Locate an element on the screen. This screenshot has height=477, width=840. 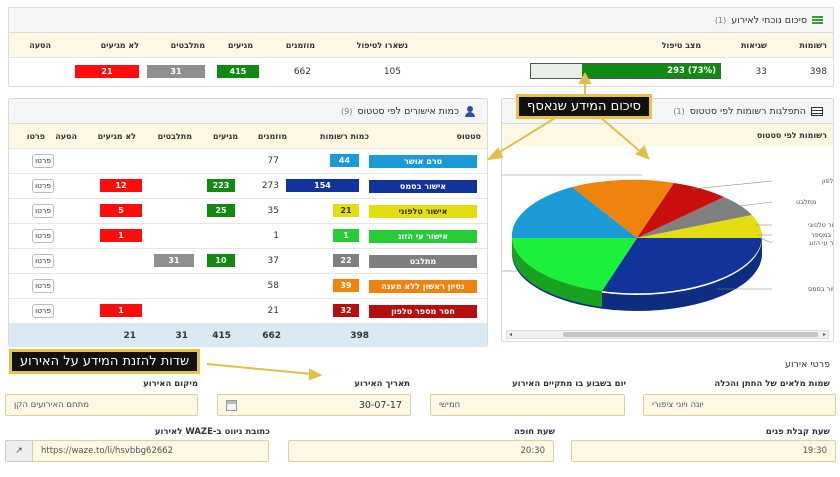
summary-remaining: 105 is located at coordinates (392, 72).